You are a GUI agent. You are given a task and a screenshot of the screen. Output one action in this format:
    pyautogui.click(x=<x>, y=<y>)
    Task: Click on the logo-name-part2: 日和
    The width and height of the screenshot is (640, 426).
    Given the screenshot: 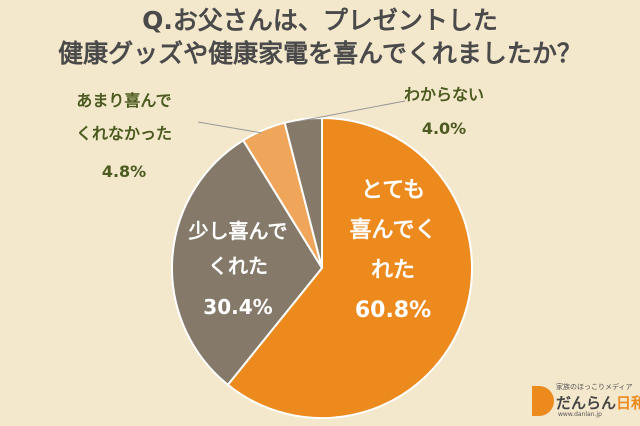 What is the action you would take?
    pyautogui.click(x=628, y=403)
    